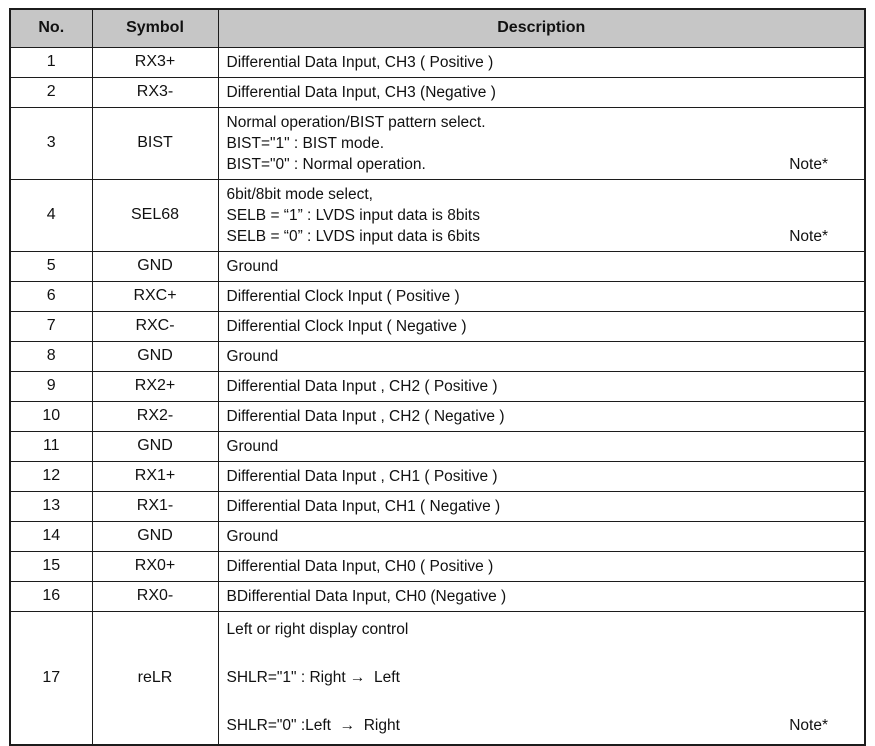 The image size is (875, 746). I want to click on pin-number-cell: 14, so click(51, 536).